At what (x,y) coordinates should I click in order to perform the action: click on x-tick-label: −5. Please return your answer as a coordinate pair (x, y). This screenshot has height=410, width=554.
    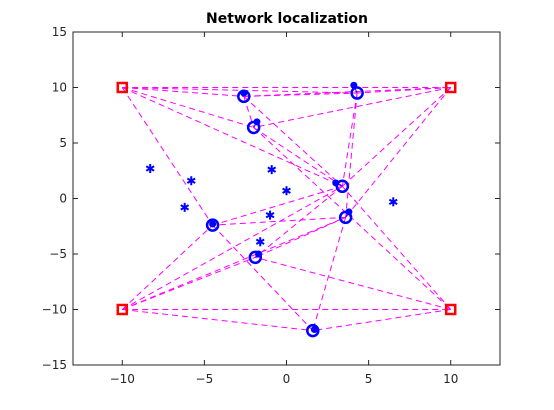
    Looking at the image, I should click on (205, 379).